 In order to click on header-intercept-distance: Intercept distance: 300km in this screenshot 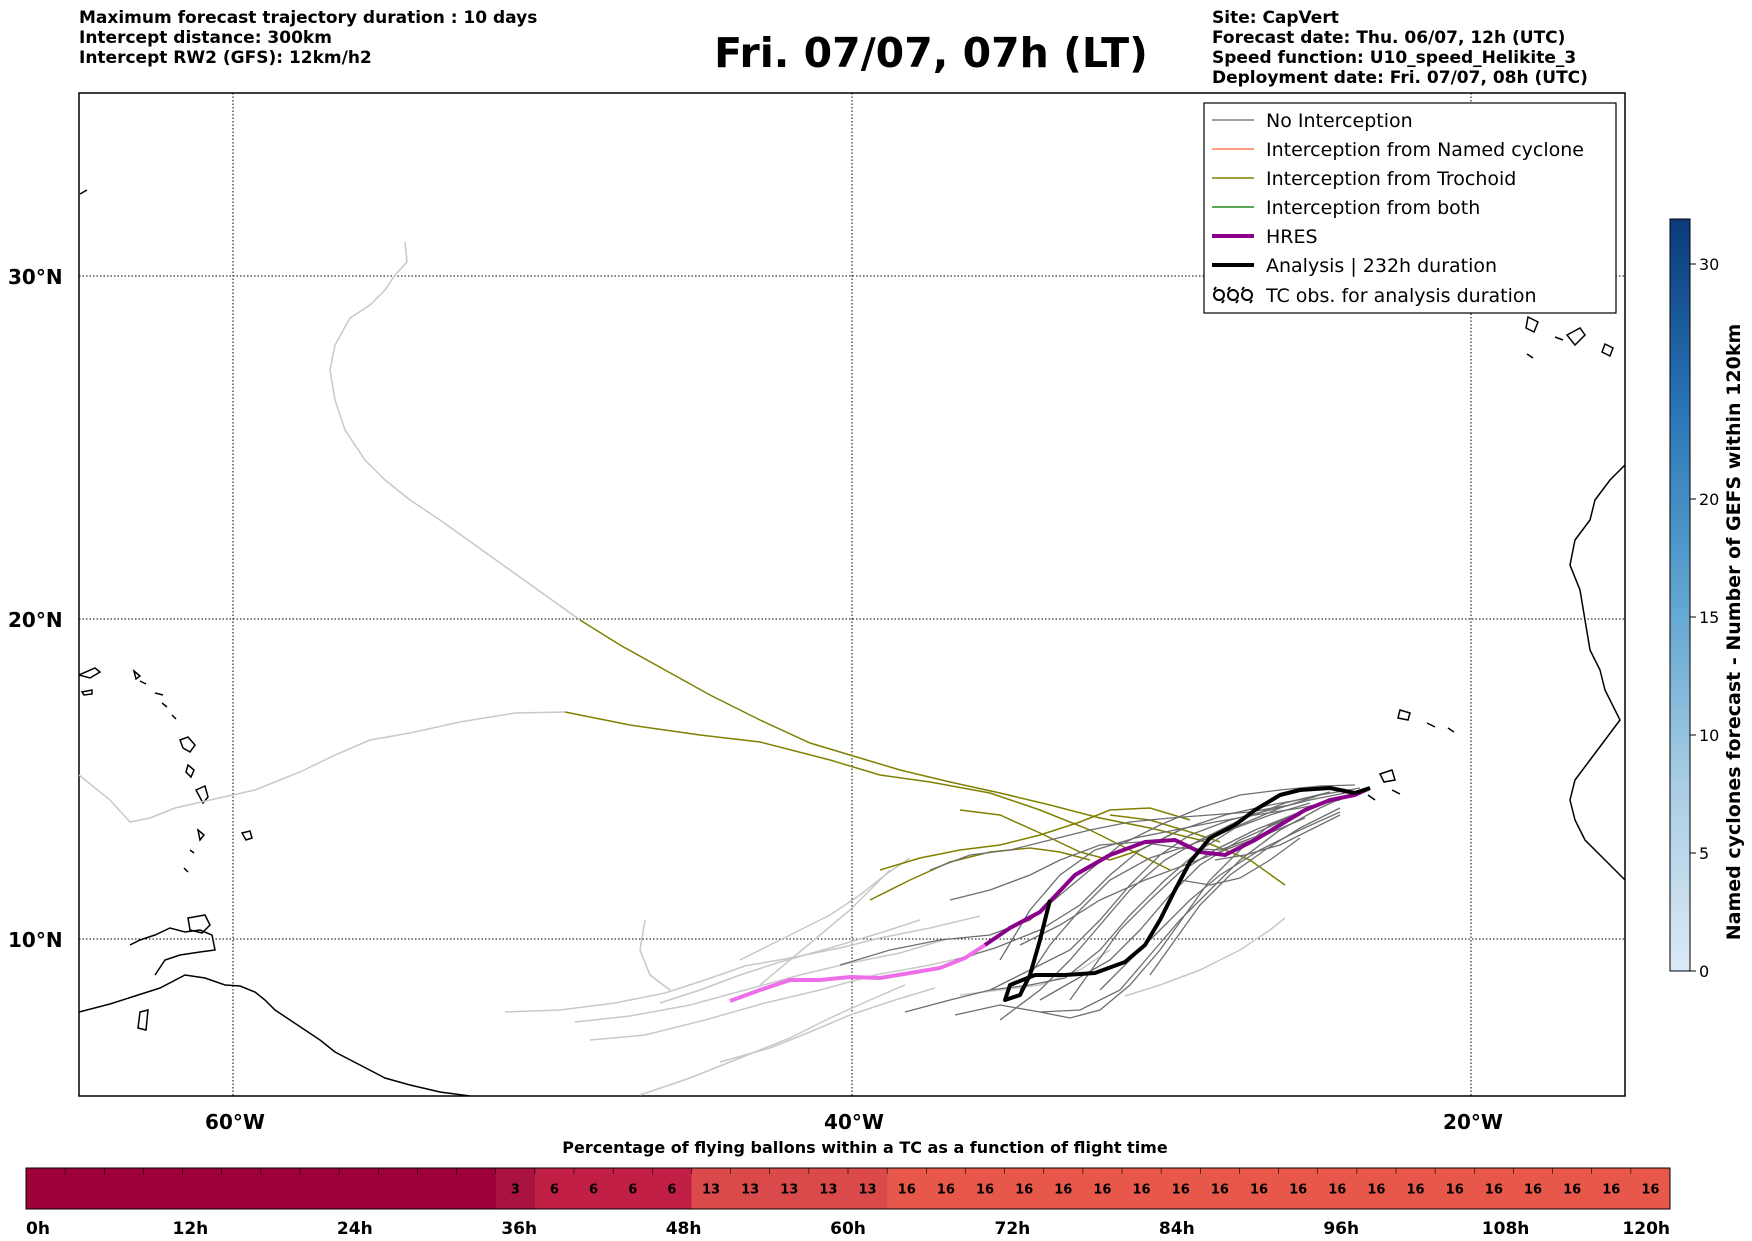, I will do `click(205, 38)`.